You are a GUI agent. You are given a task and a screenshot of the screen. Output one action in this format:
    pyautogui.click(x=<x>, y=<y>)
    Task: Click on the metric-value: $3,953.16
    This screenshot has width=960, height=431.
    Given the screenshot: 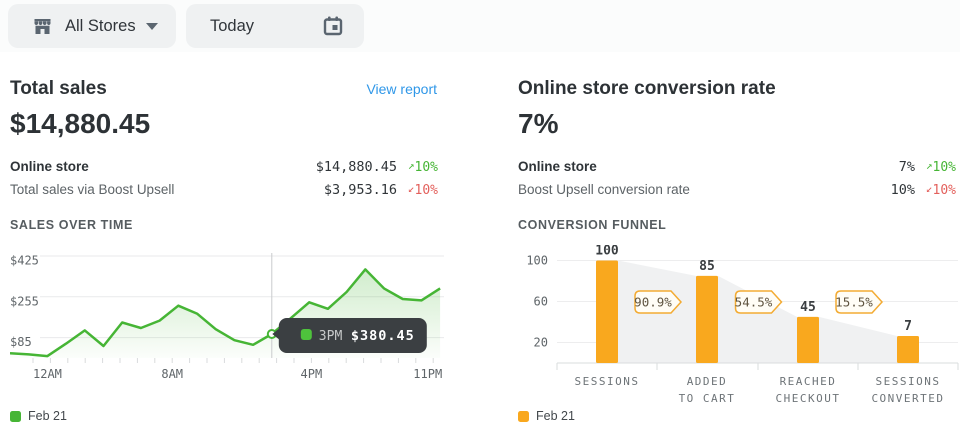 What is the action you would take?
    pyautogui.click(x=360, y=190)
    